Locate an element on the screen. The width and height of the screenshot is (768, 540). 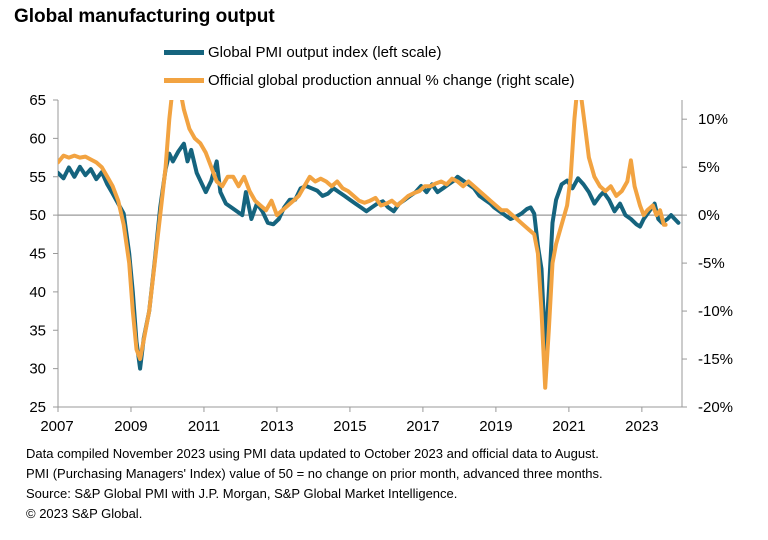
y-left-tick-label: 35 is located at coordinates (37, 330).